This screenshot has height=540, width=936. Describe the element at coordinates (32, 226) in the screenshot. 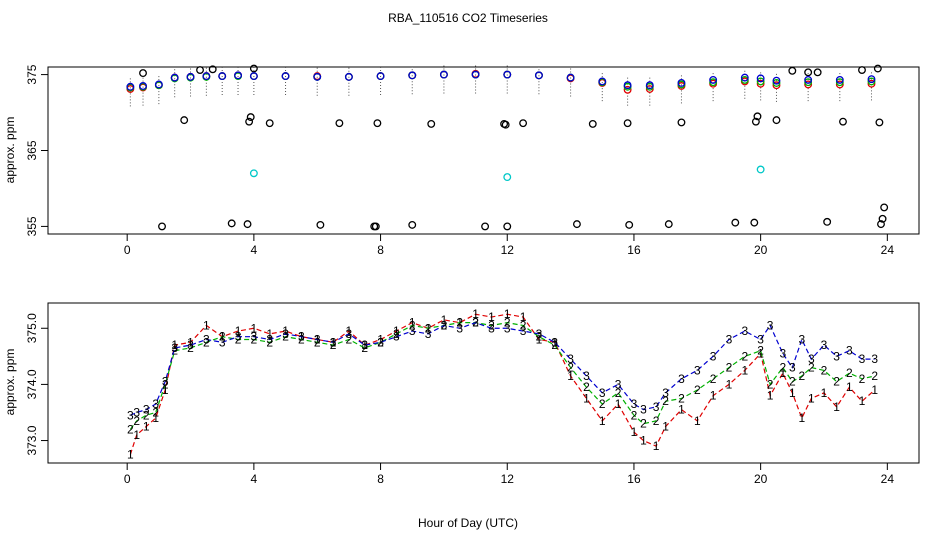

I see `top-y-tick-label: 355` at that location.